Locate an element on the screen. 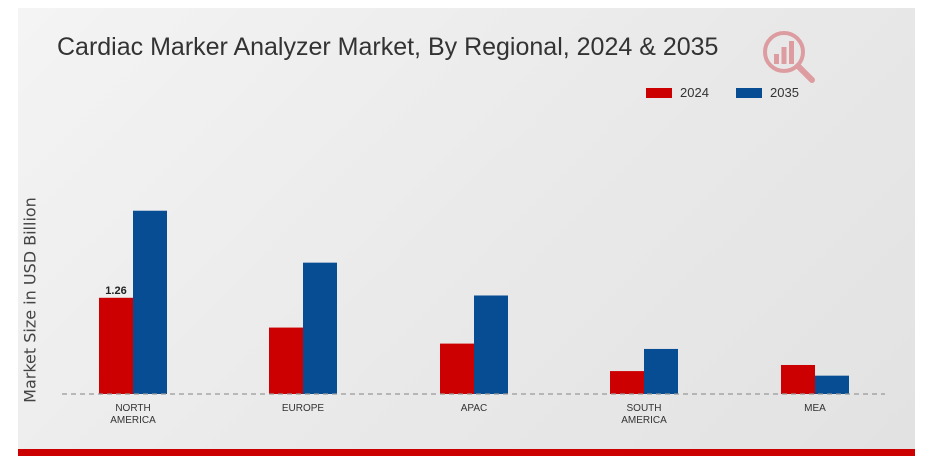  bar-2035-south-america is located at coordinates (661, 371).